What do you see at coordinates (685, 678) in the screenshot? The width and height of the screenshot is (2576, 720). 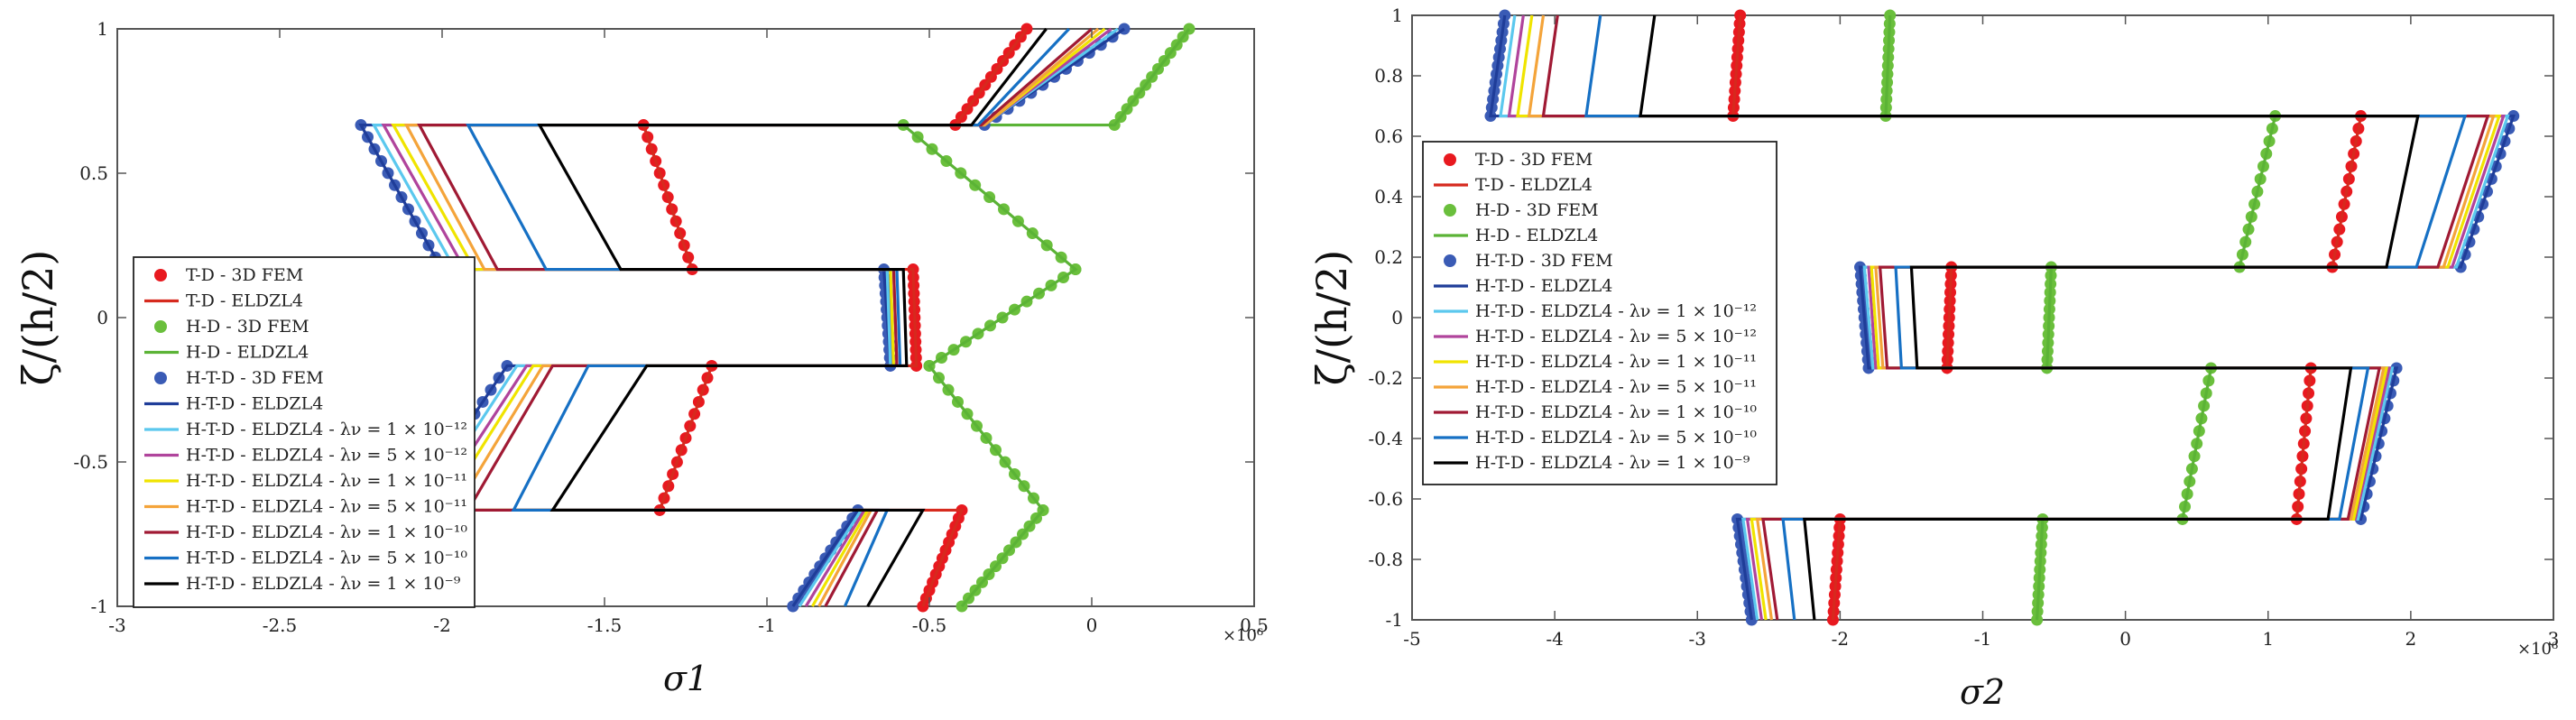 I see `x-axis-label-left: σ1` at bounding box center [685, 678].